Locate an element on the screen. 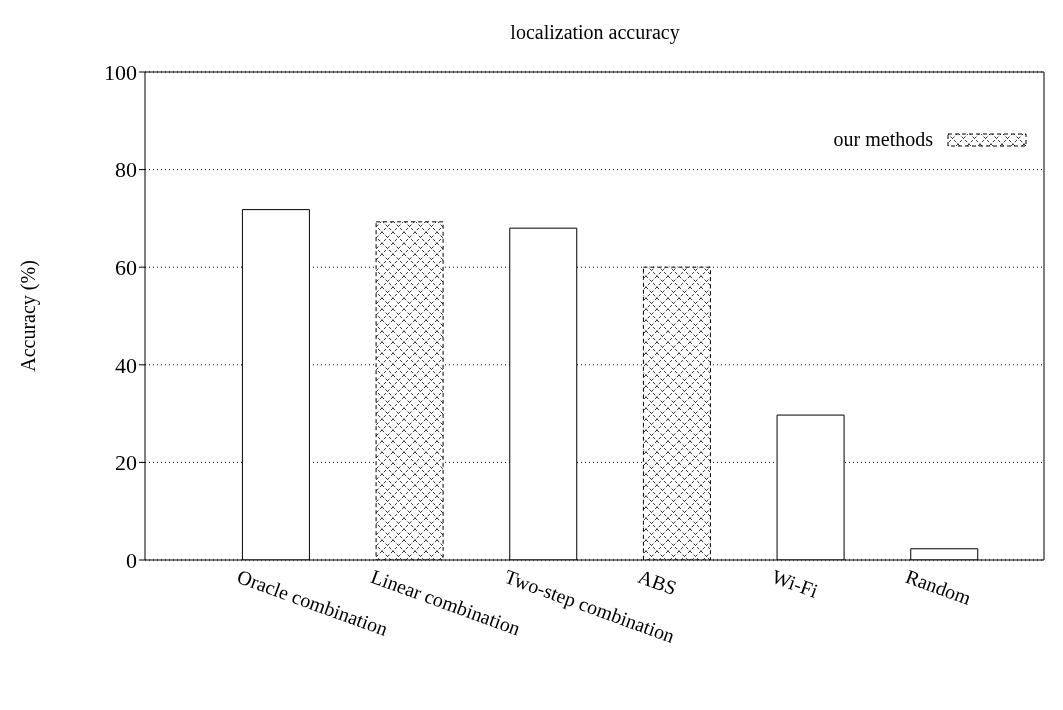  y-tick-label: 80 is located at coordinates (126, 170).